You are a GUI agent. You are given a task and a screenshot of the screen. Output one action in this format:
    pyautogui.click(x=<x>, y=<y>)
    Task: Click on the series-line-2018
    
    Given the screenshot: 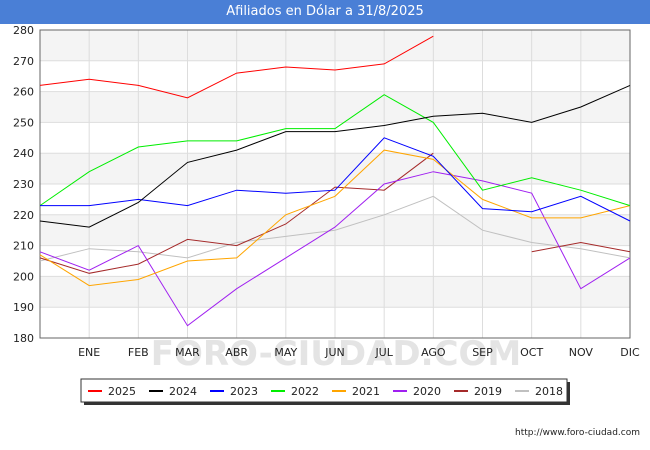 What is the action you would take?
    pyautogui.click(x=335, y=228)
    